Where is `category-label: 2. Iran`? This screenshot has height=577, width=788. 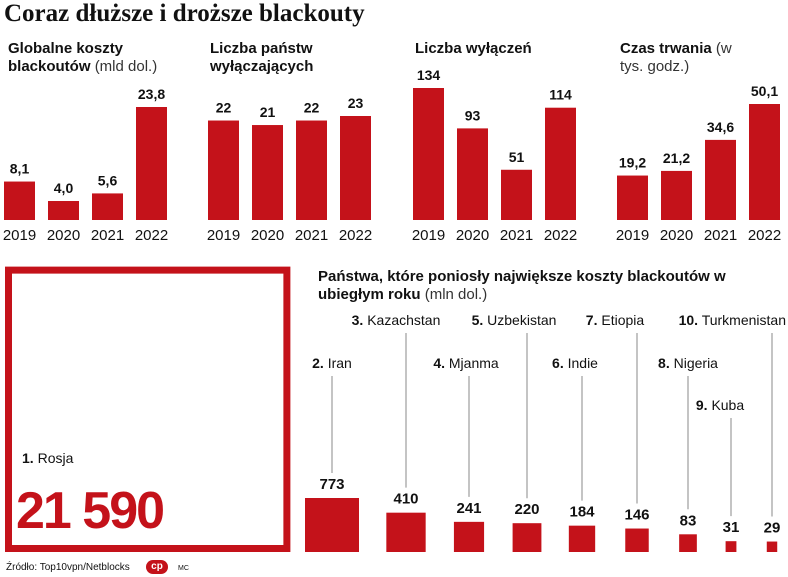 category-label: 2. Iran is located at coordinates (332, 363).